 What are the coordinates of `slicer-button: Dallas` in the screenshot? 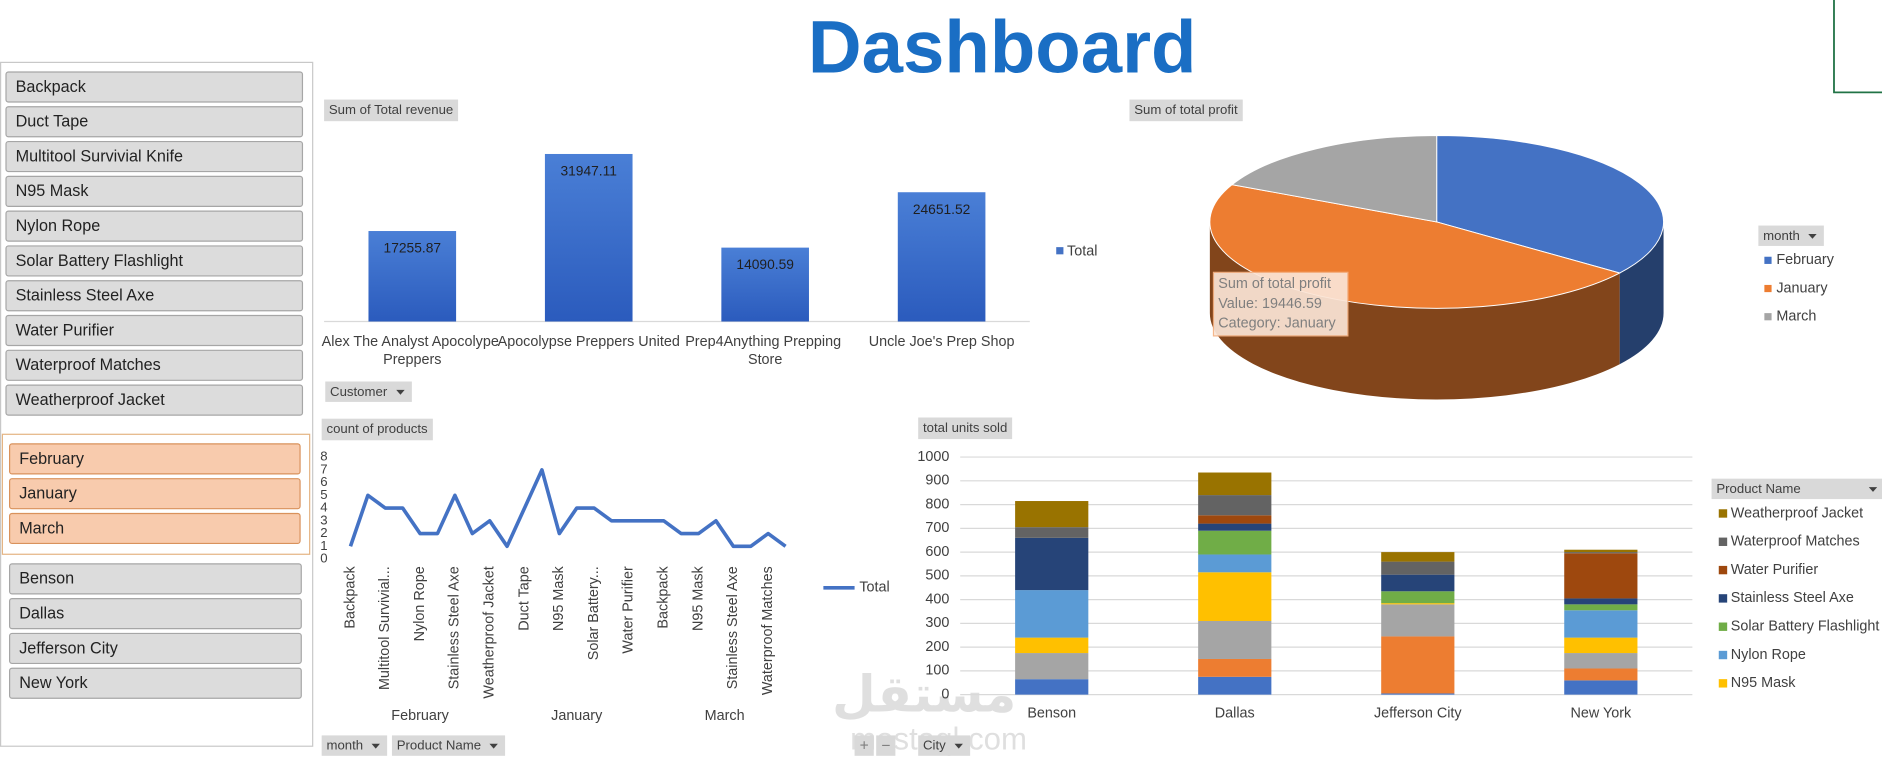 It's located at (155, 614).